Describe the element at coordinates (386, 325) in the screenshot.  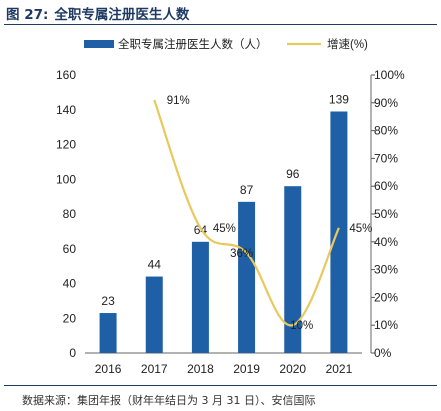
I see `y-right-tick-label: 10%` at that location.